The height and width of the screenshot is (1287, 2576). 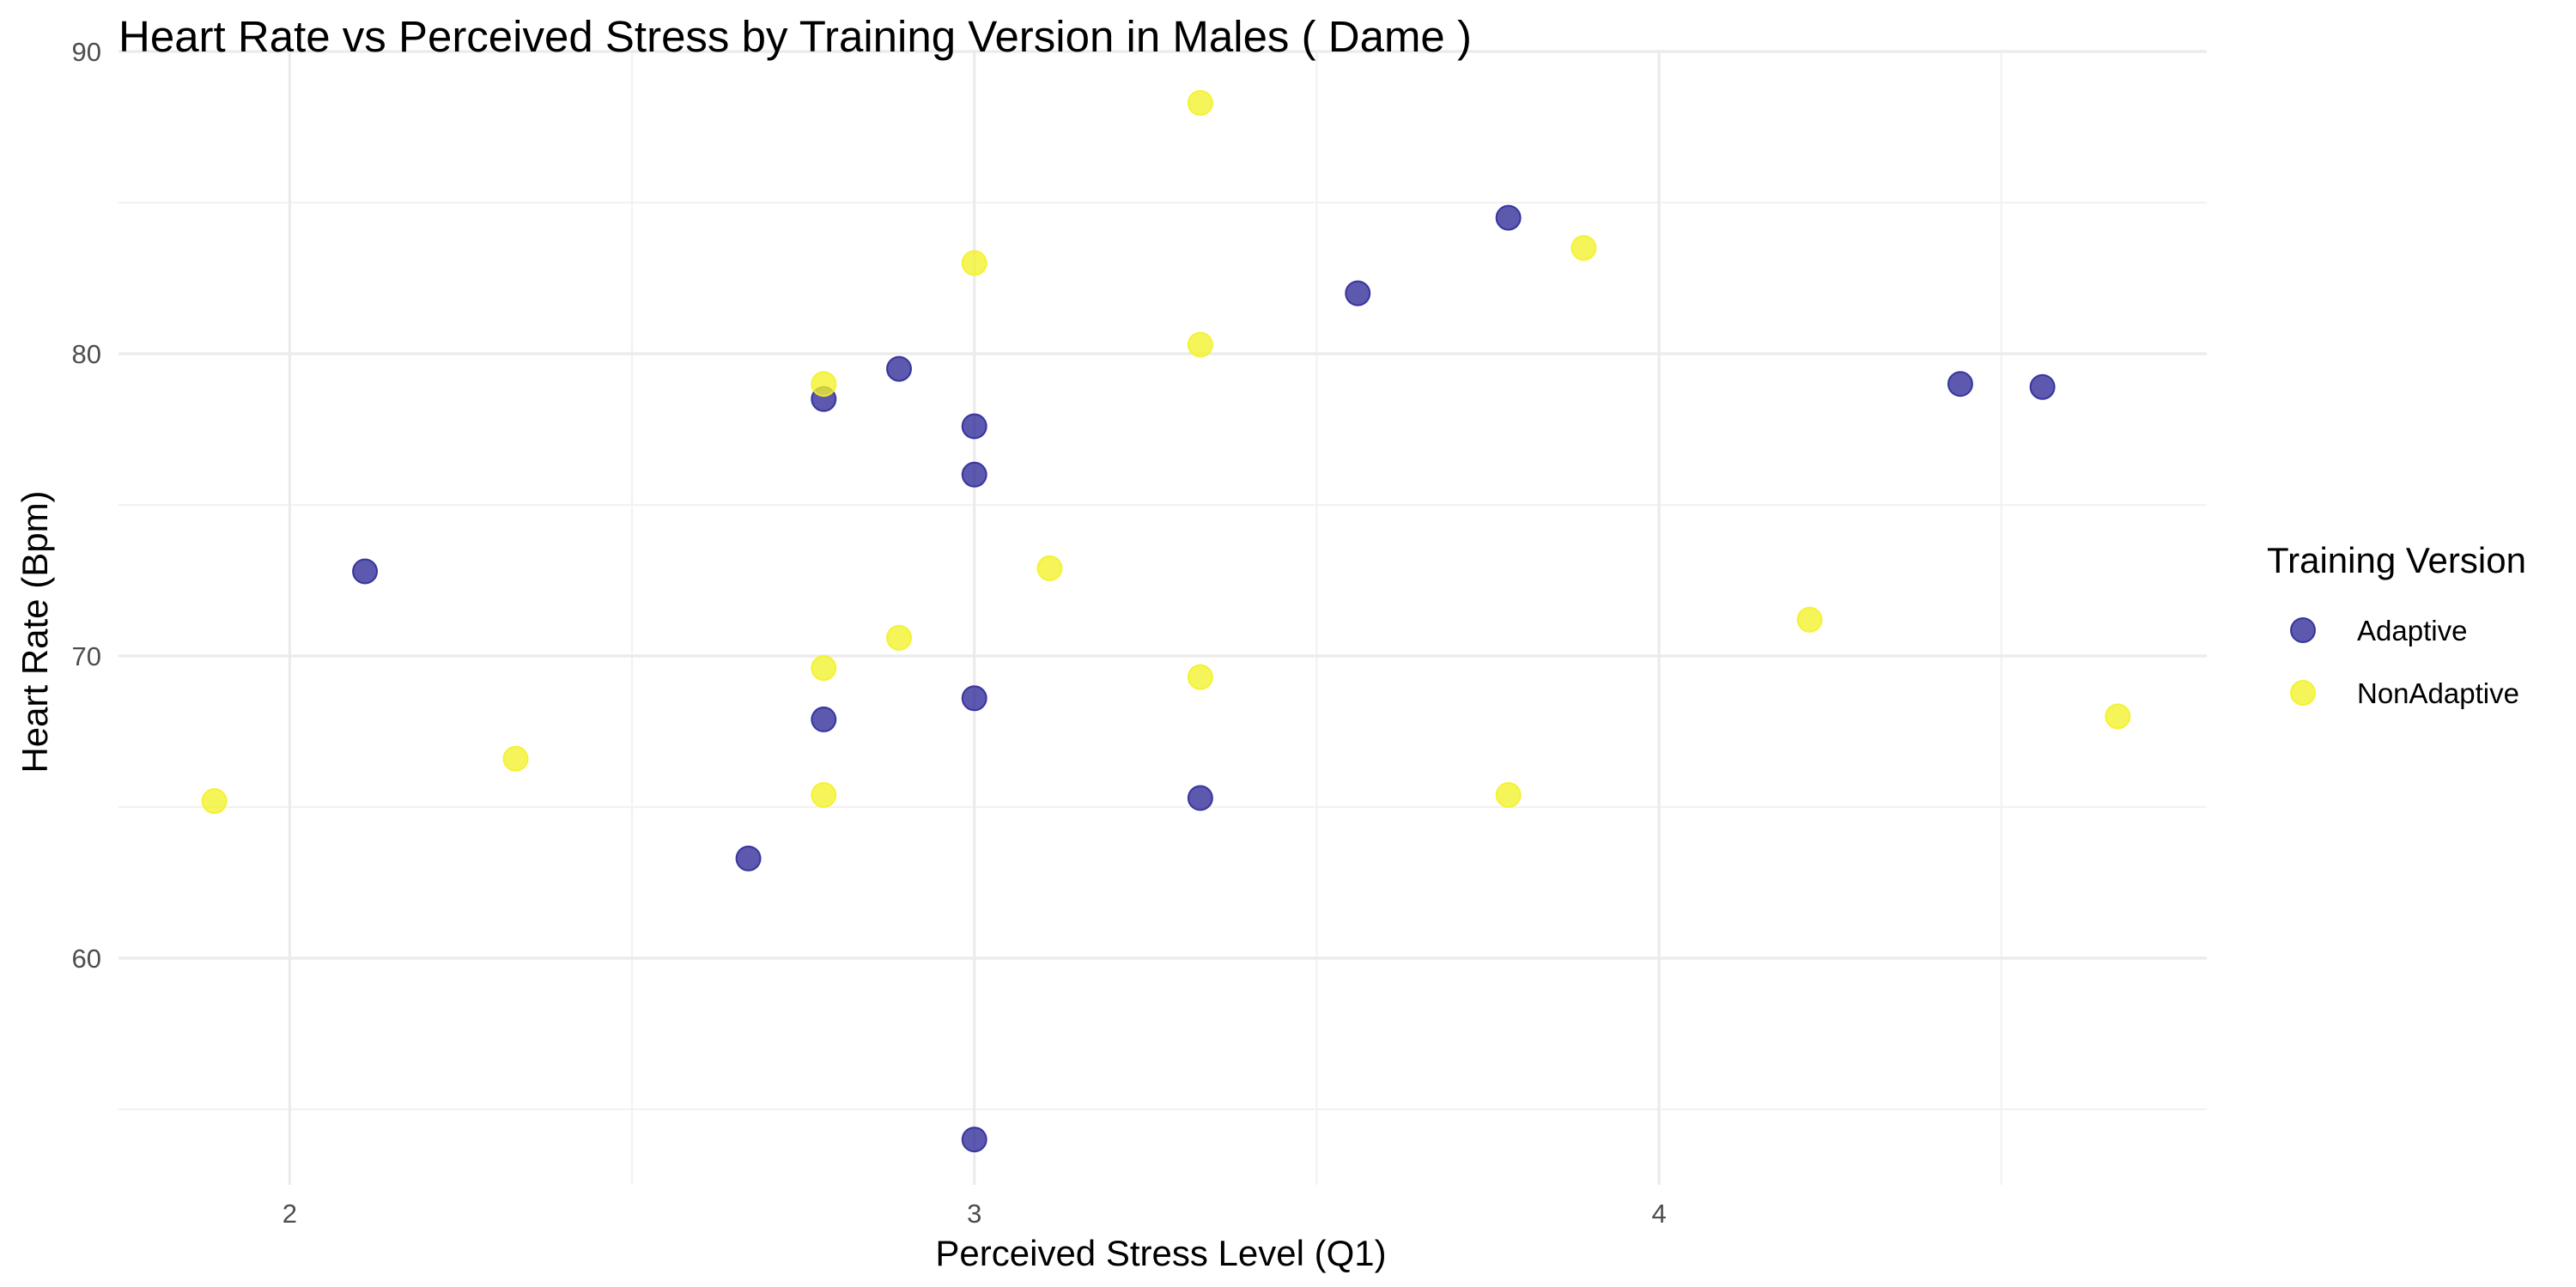 What do you see at coordinates (2397, 560) in the screenshot?
I see `legend-title: Training Version` at bounding box center [2397, 560].